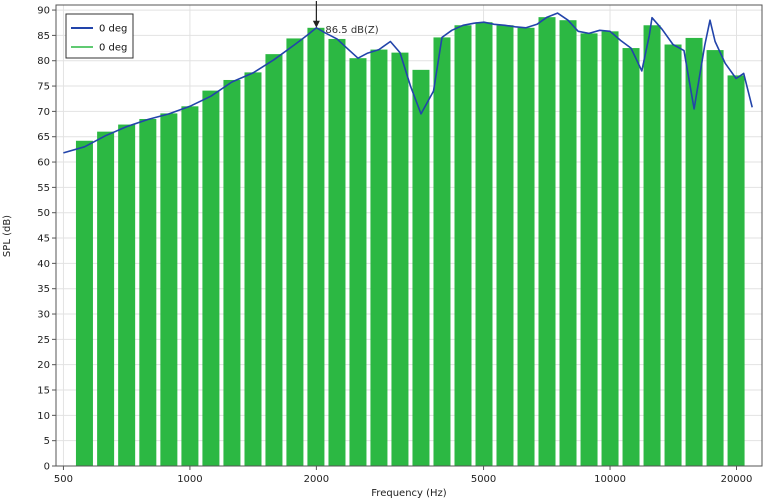 The width and height of the screenshot is (768, 502). Describe the element at coordinates (43, 87) in the screenshot. I see `y-tick-label: 75` at that location.